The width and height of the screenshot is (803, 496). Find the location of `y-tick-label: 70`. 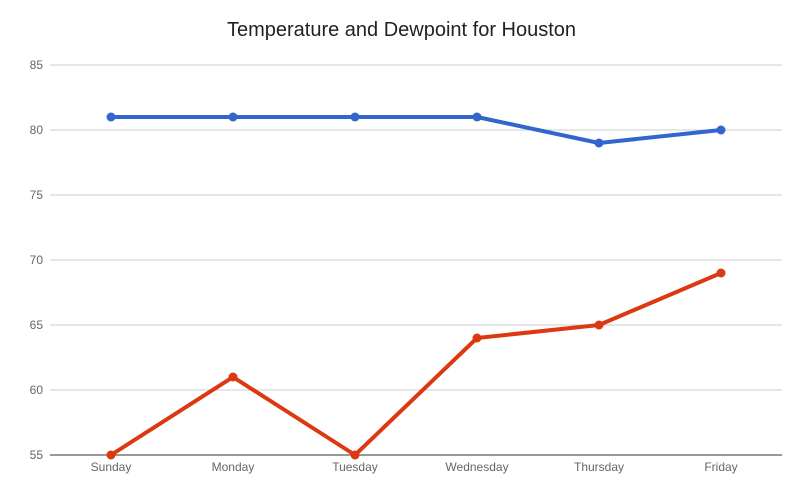

y-tick-label: 70 is located at coordinates (37, 260).